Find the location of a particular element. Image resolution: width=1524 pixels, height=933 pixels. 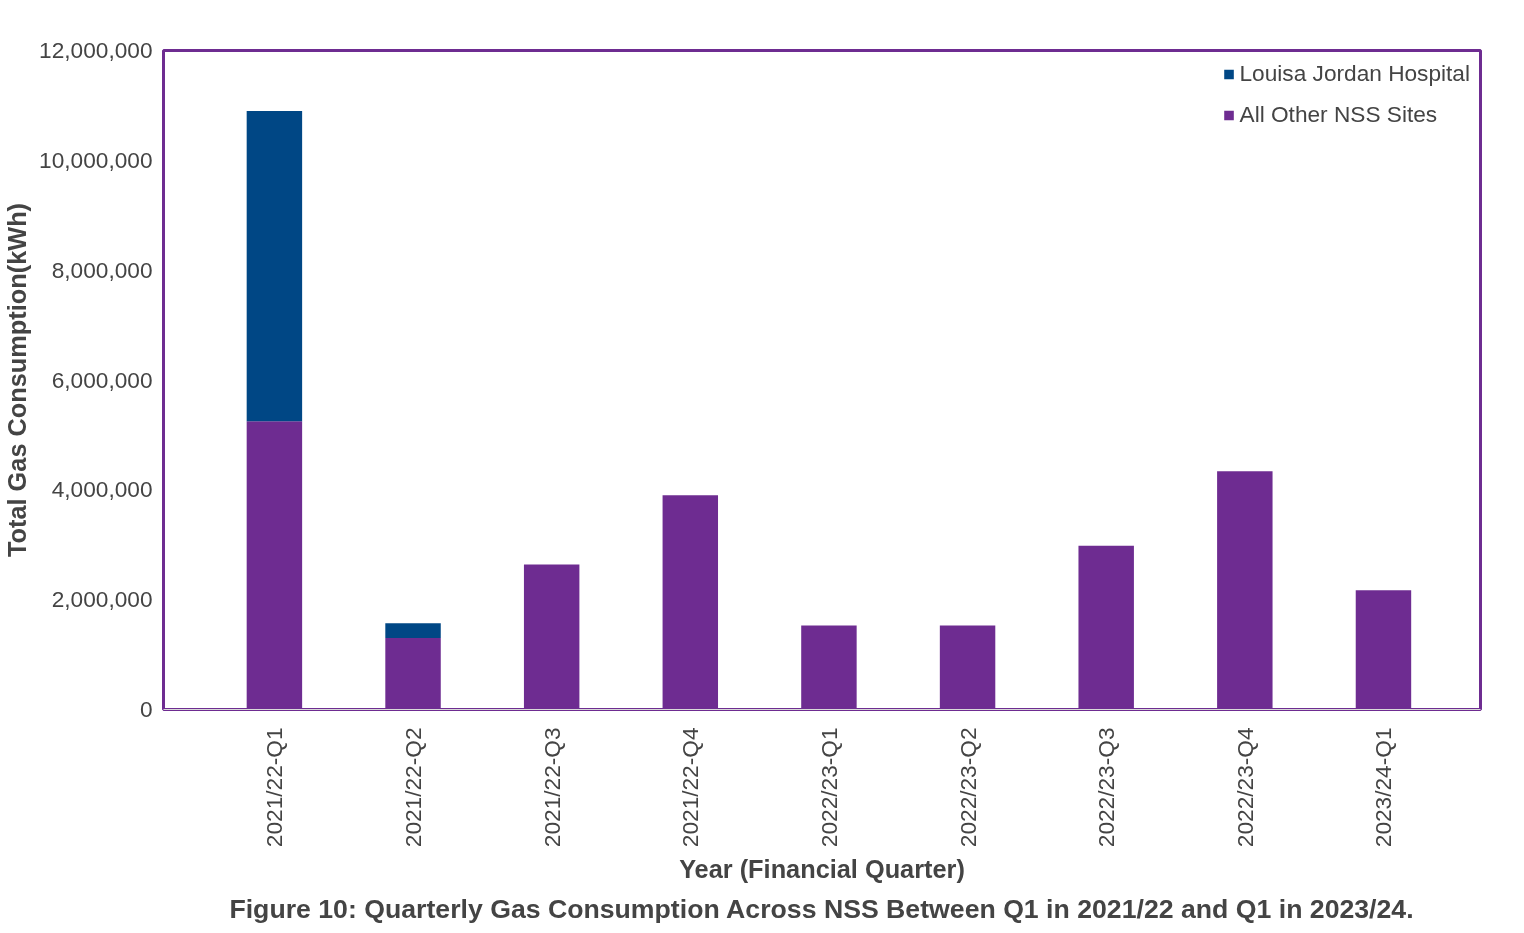

x-tick-label: 2023/24-Q1 is located at coordinates (1383, 787).